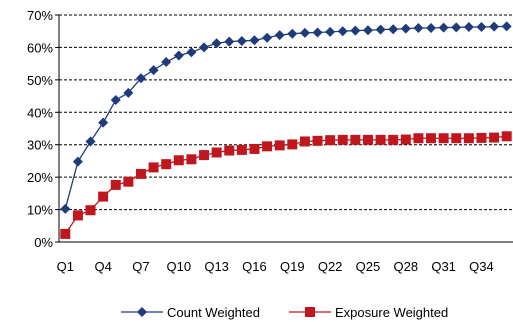  Describe the element at coordinates (40, 145) in the screenshot. I see `y-tick-label: 30%` at that location.